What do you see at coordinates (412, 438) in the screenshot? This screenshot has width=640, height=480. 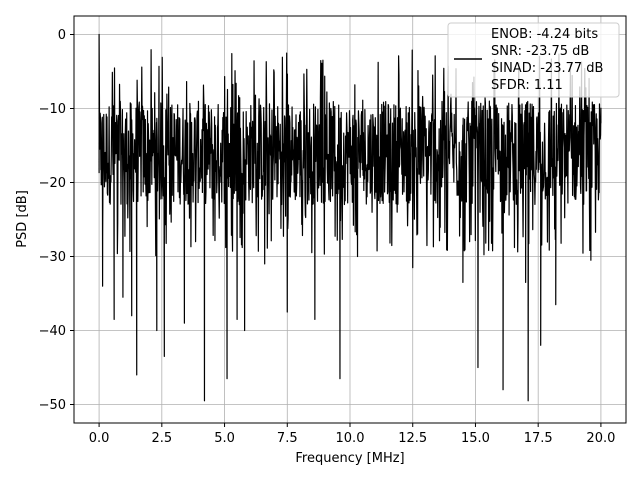 I see `x-tick-label: 12.5` at bounding box center [412, 438].